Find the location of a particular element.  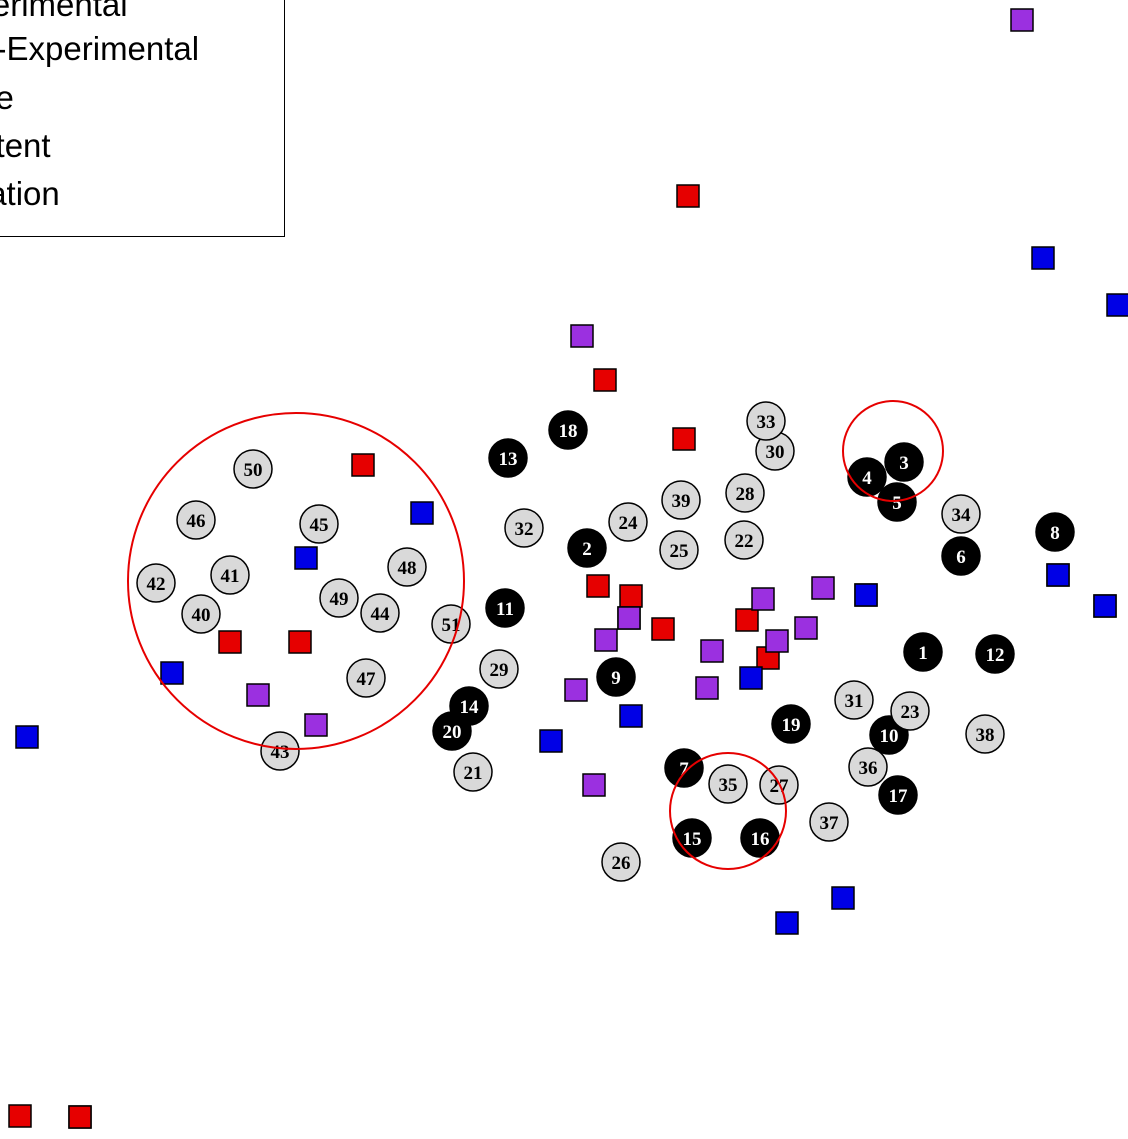

node-label: 21 is located at coordinates (473, 773).